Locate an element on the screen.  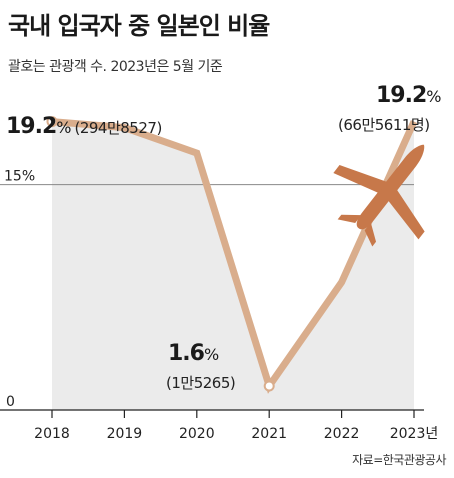
chart-subtitle: 괄호는 관광객 수. 2023년은 5월 기준 is located at coordinates (115, 67).